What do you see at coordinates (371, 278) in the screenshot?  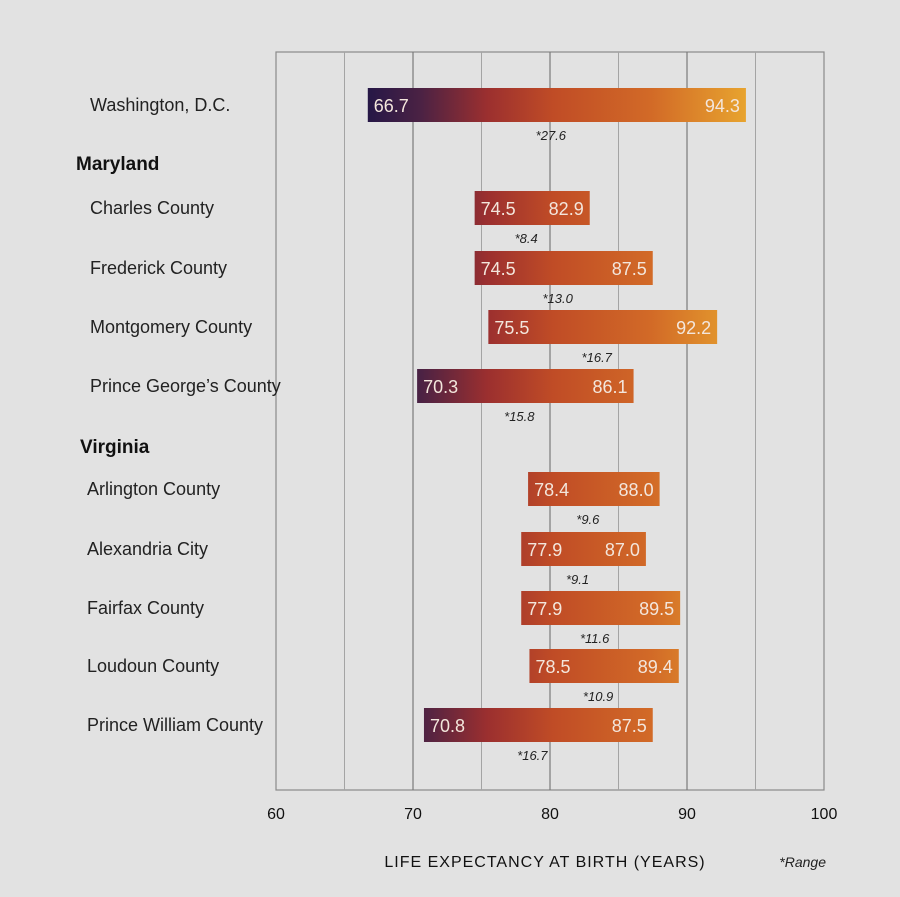 I see `row: Frederick County 74.5 87.5 *13.0` at bounding box center [371, 278].